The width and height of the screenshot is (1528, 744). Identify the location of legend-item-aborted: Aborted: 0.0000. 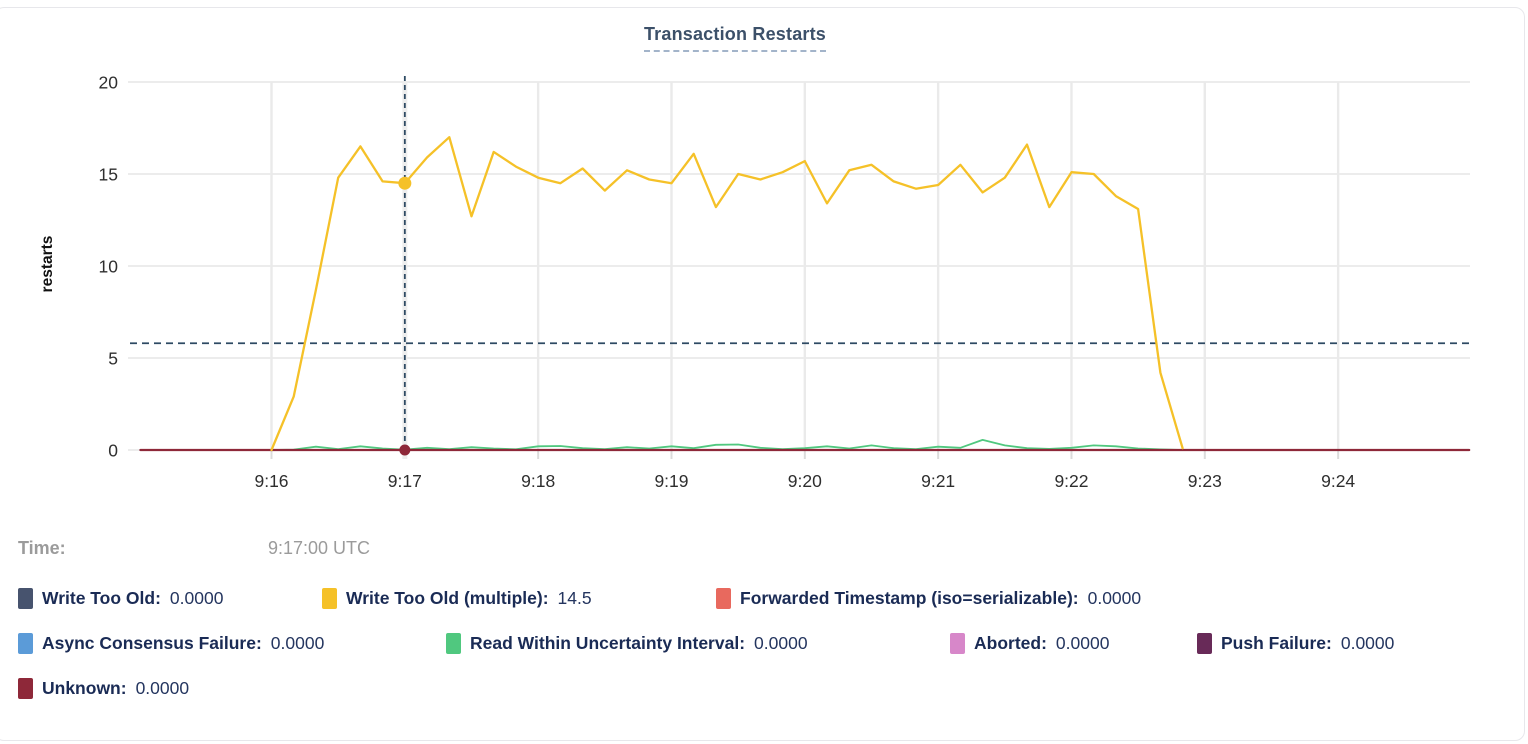
(1029, 643).